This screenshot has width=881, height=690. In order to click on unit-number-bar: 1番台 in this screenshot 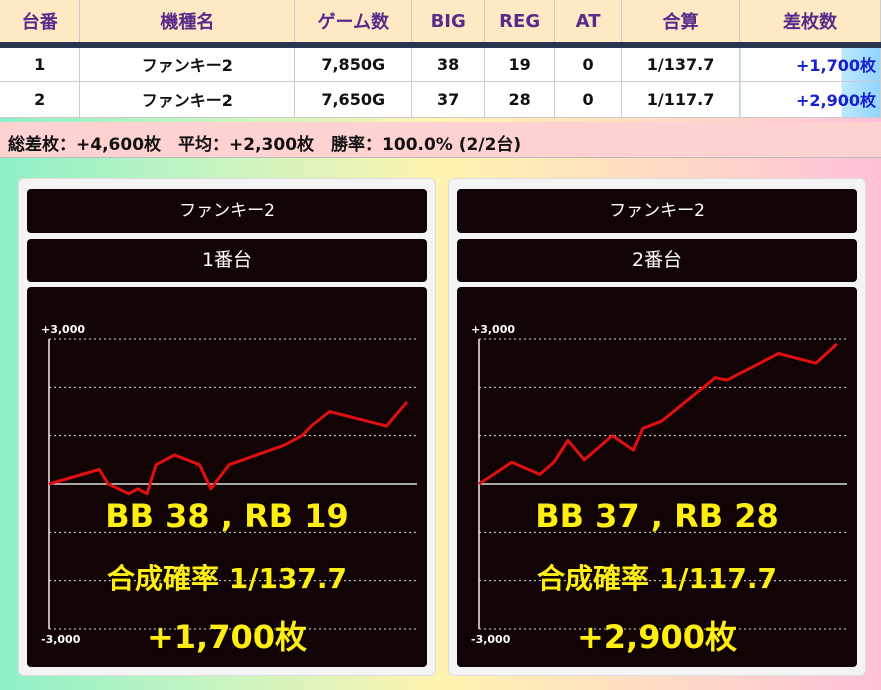, I will do `click(227, 260)`.